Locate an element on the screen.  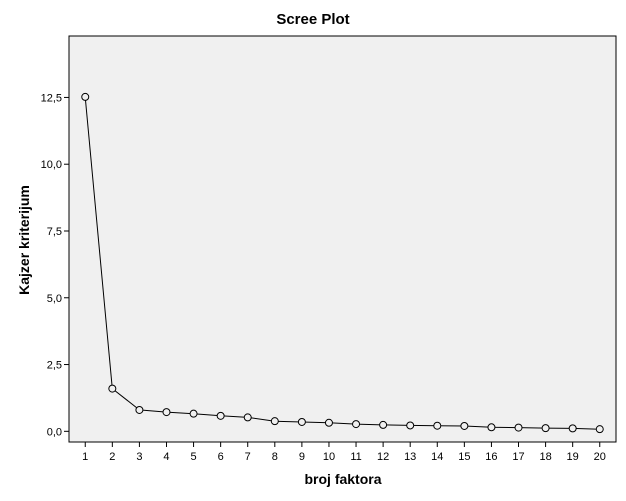
x-tick-label: 16 is located at coordinates (491, 457).